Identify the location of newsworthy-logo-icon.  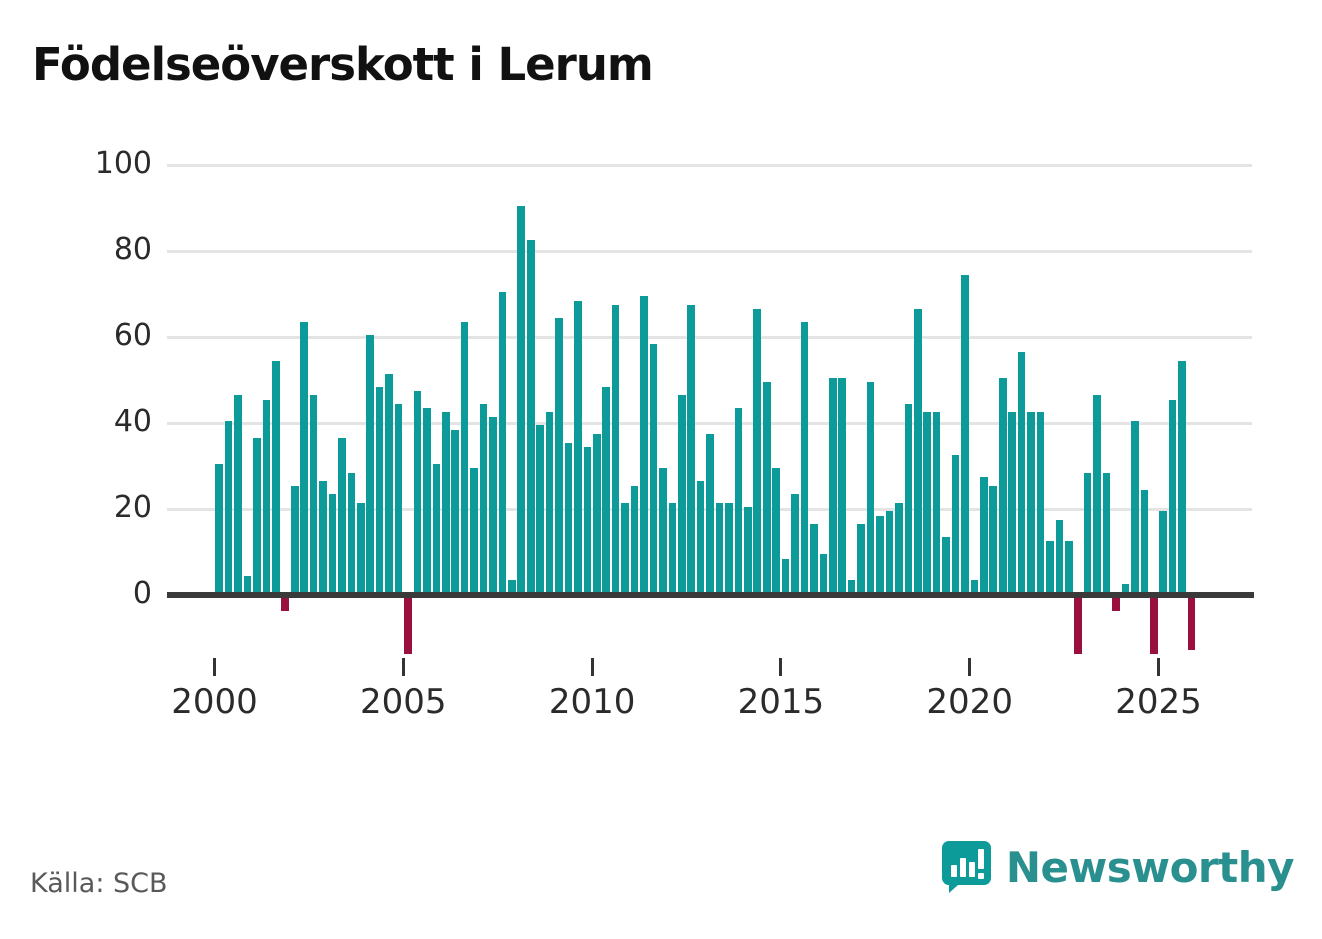
(966, 867).